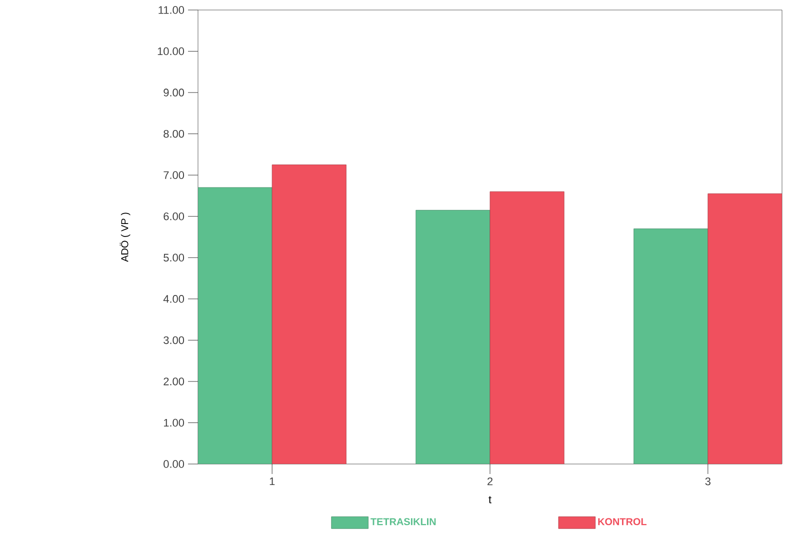  Describe the element at coordinates (174, 216) in the screenshot. I see `y-tick-label: 6.00` at that location.